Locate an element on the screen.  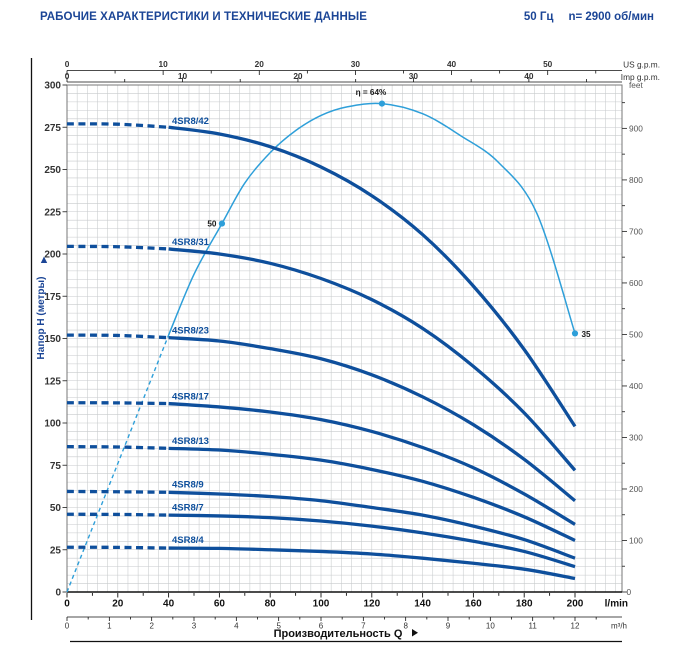
m3h-tick-label: 6 is located at coordinates (321, 626).